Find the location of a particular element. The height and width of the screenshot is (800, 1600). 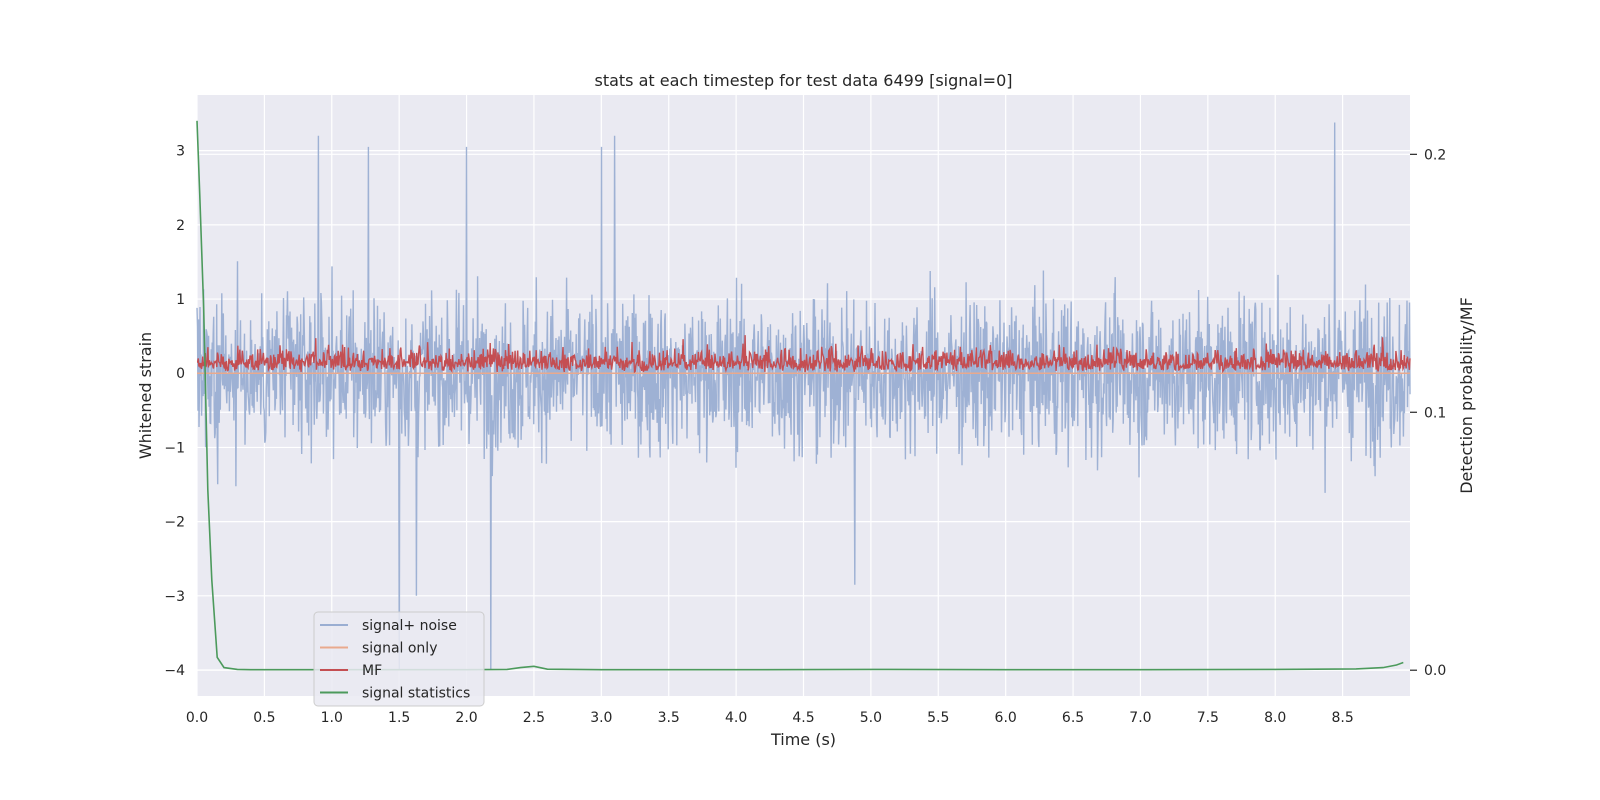

y-tick-label: −4 is located at coordinates (174, 671).